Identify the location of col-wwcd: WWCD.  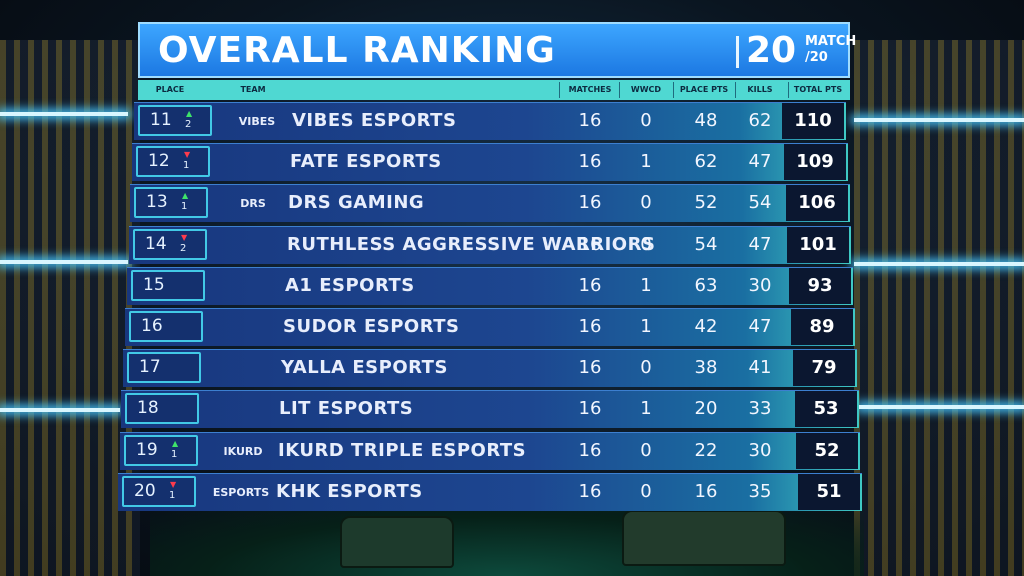
(646, 89).